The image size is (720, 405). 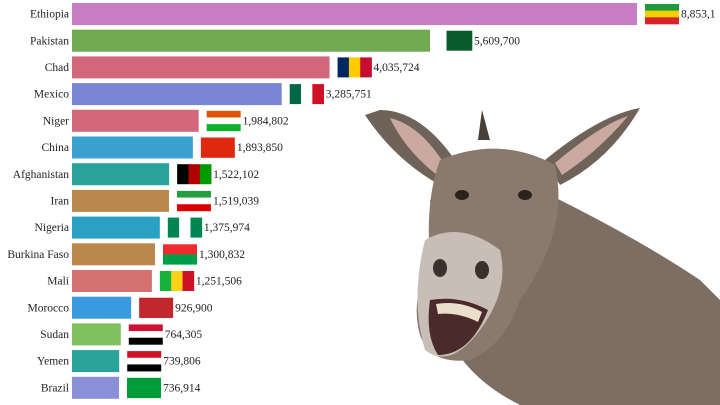 I want to click on value-label: 8,853,1, so click(x=698, y=15).